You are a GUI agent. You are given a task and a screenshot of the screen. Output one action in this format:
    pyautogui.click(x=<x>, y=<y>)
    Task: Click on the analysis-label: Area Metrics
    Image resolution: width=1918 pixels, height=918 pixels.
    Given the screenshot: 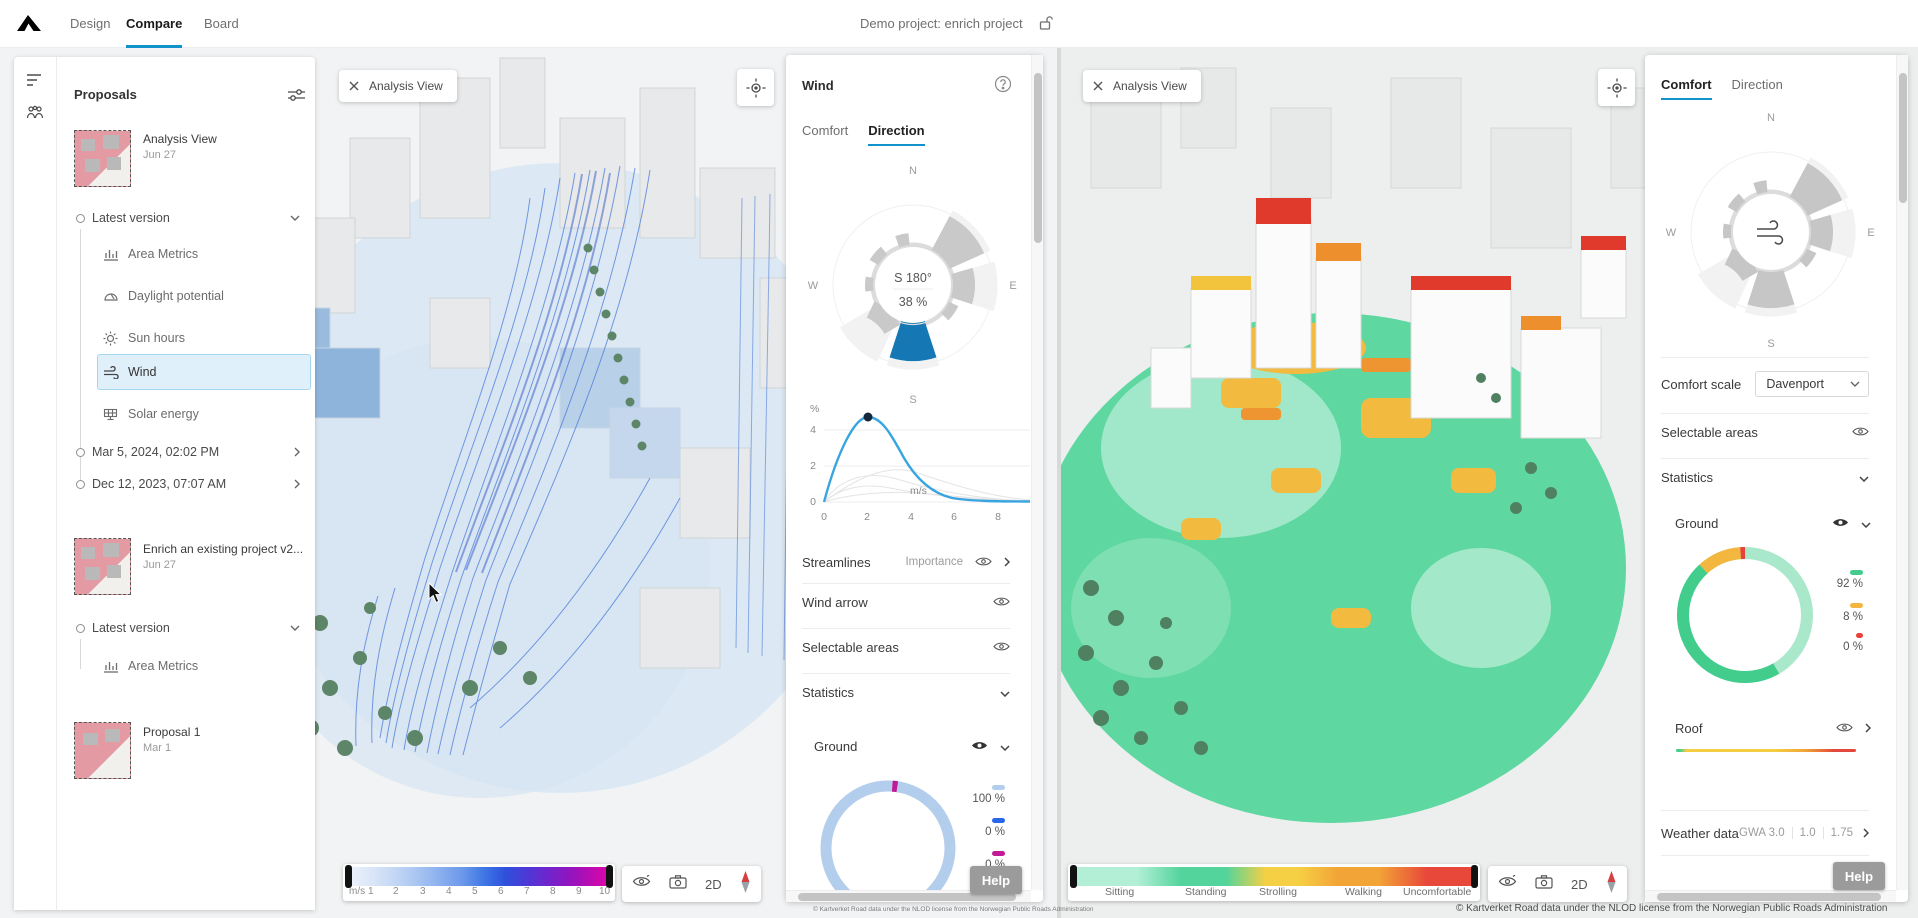 What is the action you would take?
    pyautogui.click(x=163, y=666)
    